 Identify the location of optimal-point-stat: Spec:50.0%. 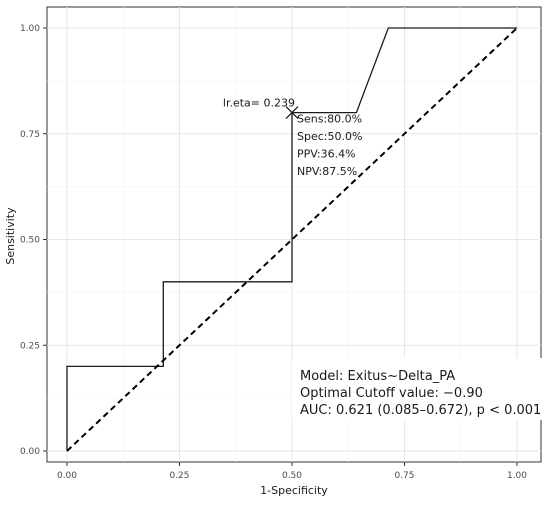
(329, 136).